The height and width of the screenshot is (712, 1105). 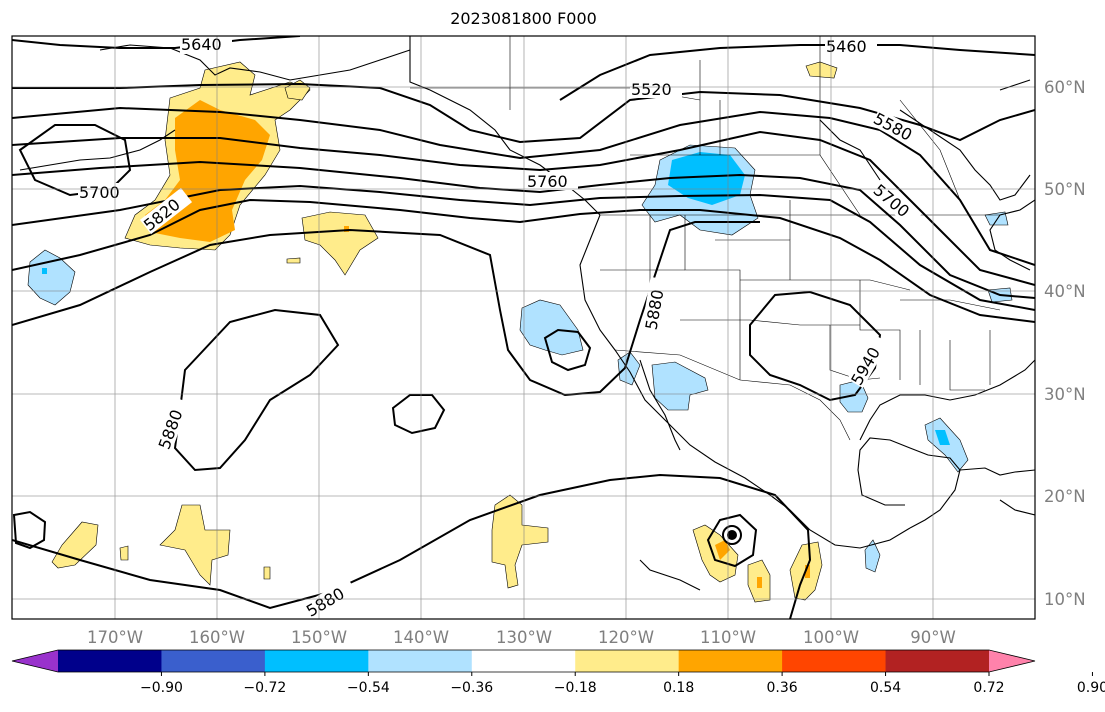 I want to click on contour-label: 5460, so click(x=846, y=46).